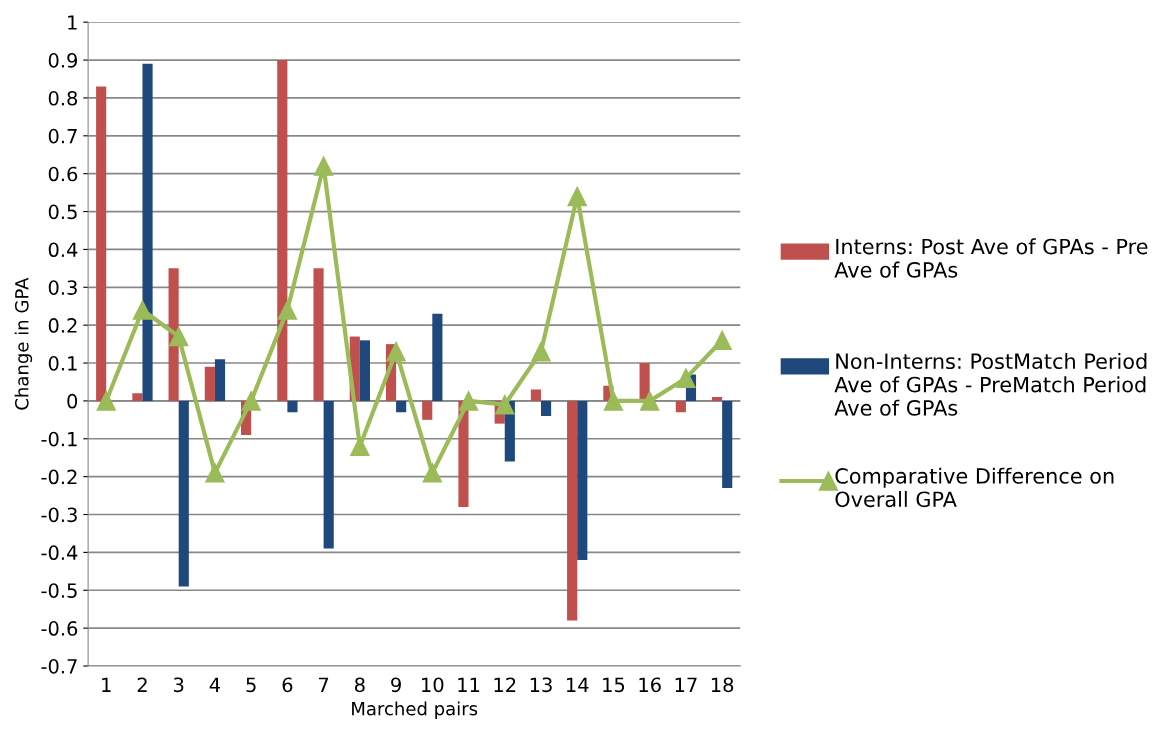 The width and height of the screenshot is (1175, 740). I want to click on legend-label: Comparative Difference on Overall GPA, so click(974, 487).